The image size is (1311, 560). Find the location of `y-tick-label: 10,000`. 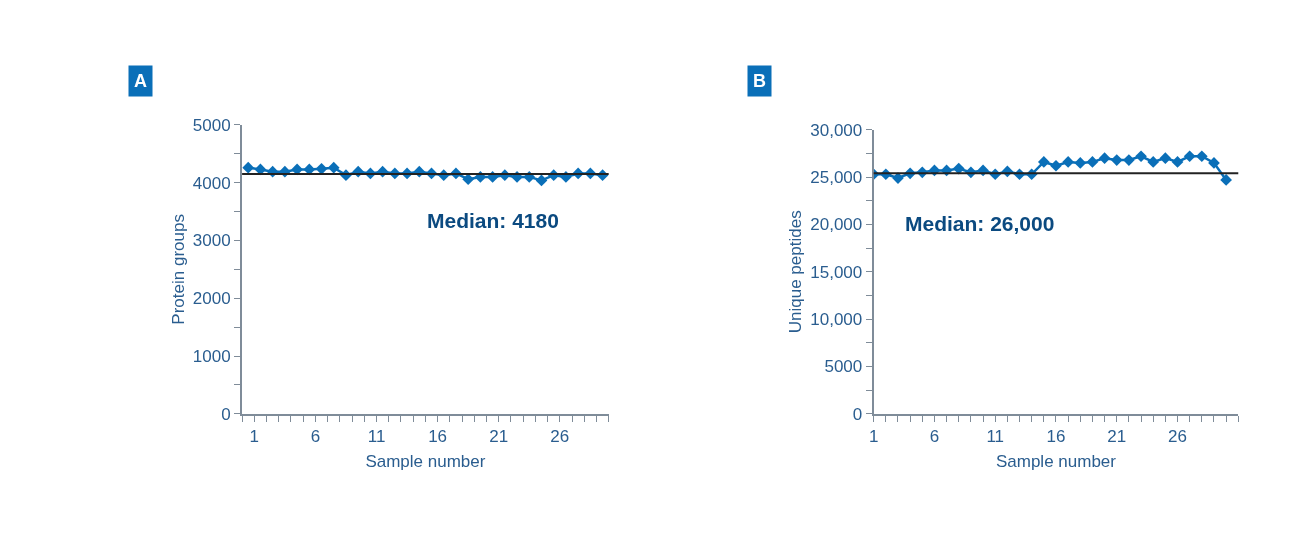

y-tick-label: 10,000 is located at coordinates (836, 320).